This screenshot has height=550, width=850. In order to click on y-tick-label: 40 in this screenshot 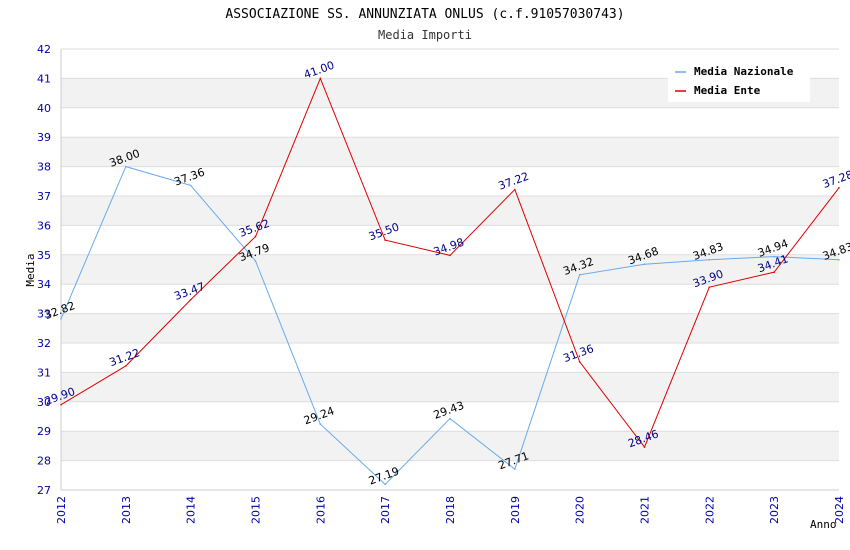, I will do `click(44, 108)`.